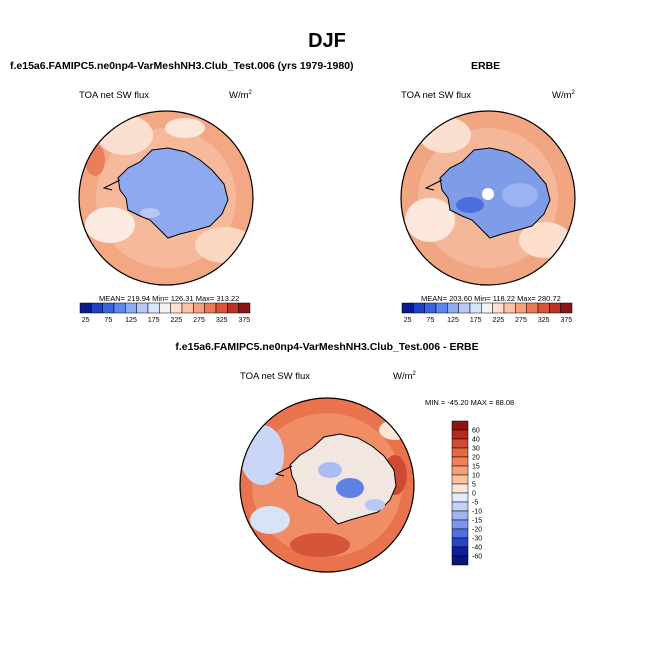 This screenshot has height=654, width=654. I want to click on panel3-variable-label: TOA net SW flux, so click(275, 376).